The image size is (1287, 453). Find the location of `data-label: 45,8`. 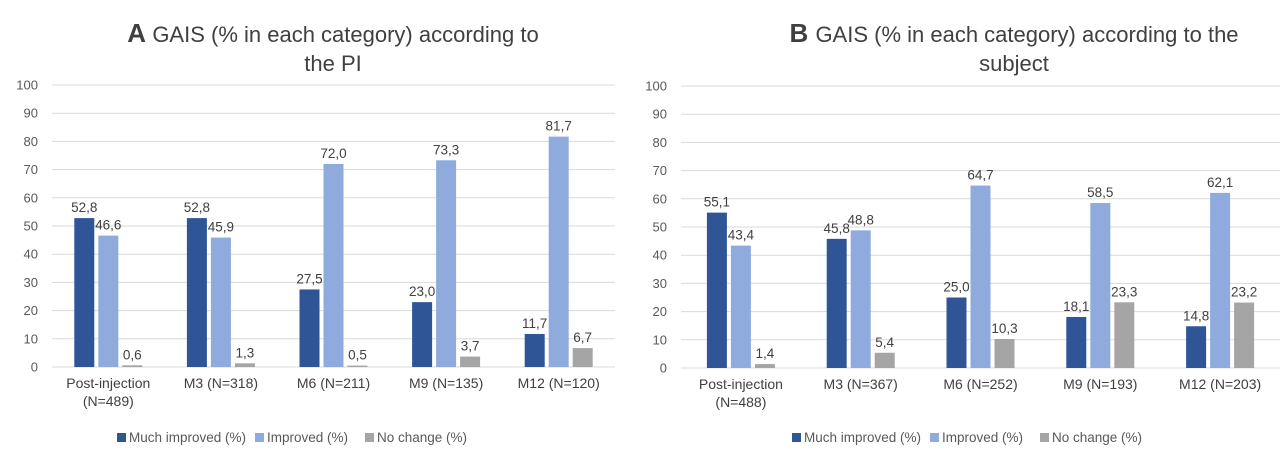

data-label: 45,8 is located at coordinates (837, 228).